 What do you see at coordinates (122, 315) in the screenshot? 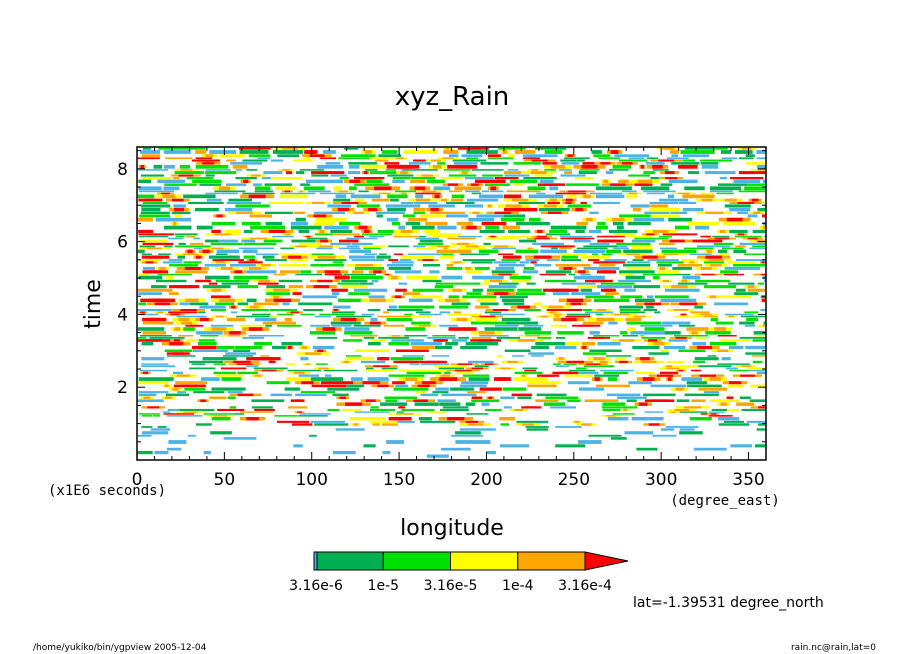
I see `y-tick-label: 4` at bounding box center [122, 315].